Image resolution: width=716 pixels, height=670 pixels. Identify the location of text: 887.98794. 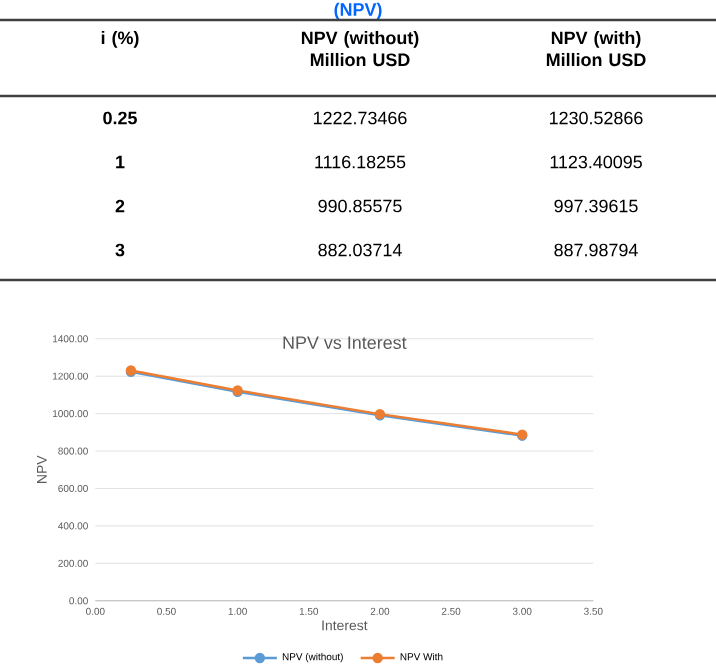
(596, 250).